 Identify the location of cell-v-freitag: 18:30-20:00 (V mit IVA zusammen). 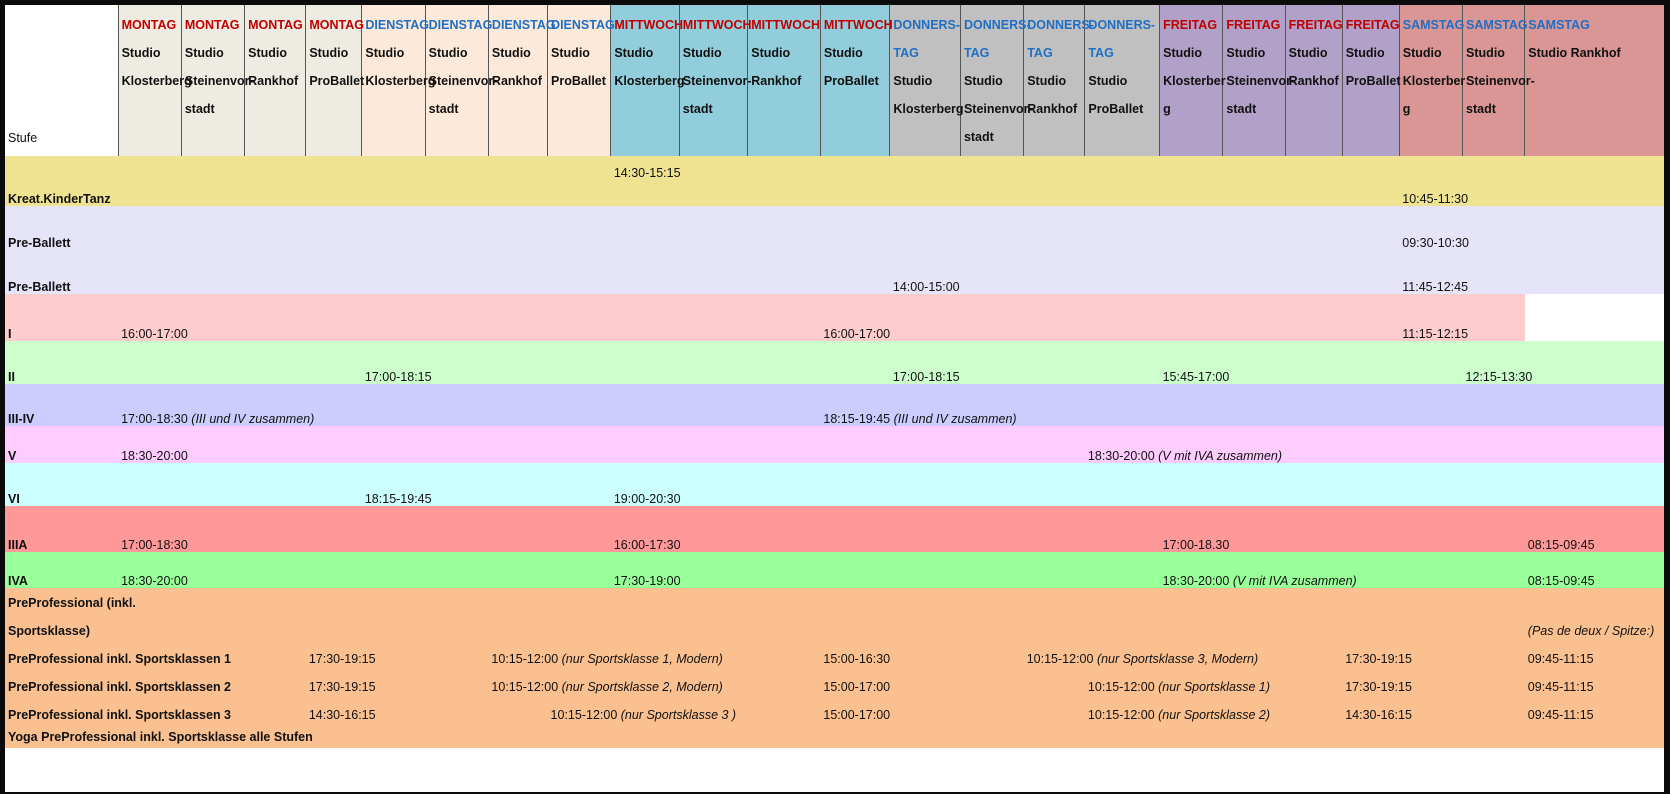
(1185, 456).